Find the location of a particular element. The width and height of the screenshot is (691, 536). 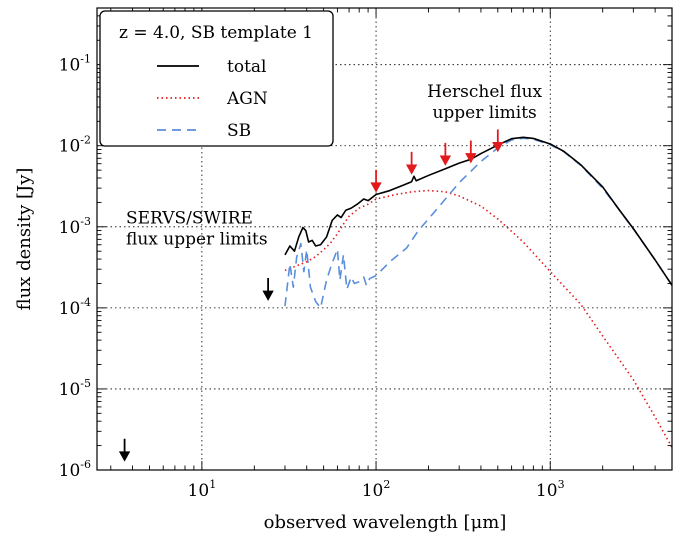

y-tick-label: 10⁻¹ is located at coordinates (75, 64).